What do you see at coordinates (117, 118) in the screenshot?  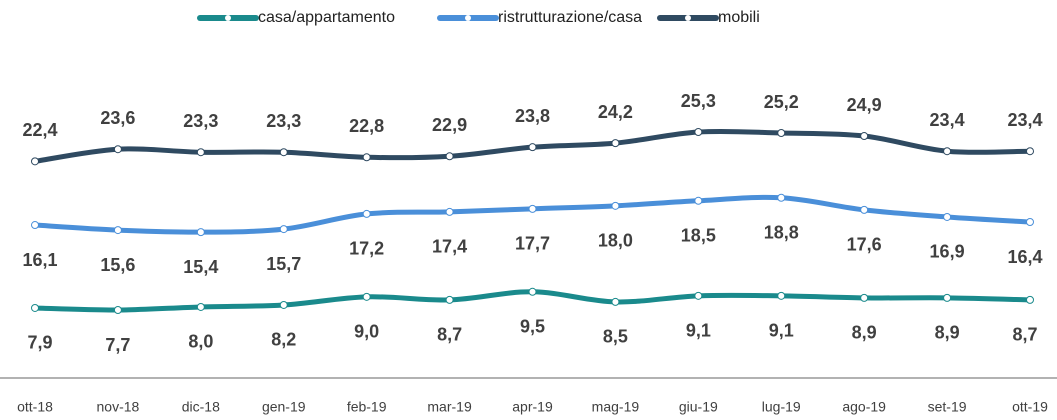 I see `data-label: 23,6` at bounding box center [117, 118].